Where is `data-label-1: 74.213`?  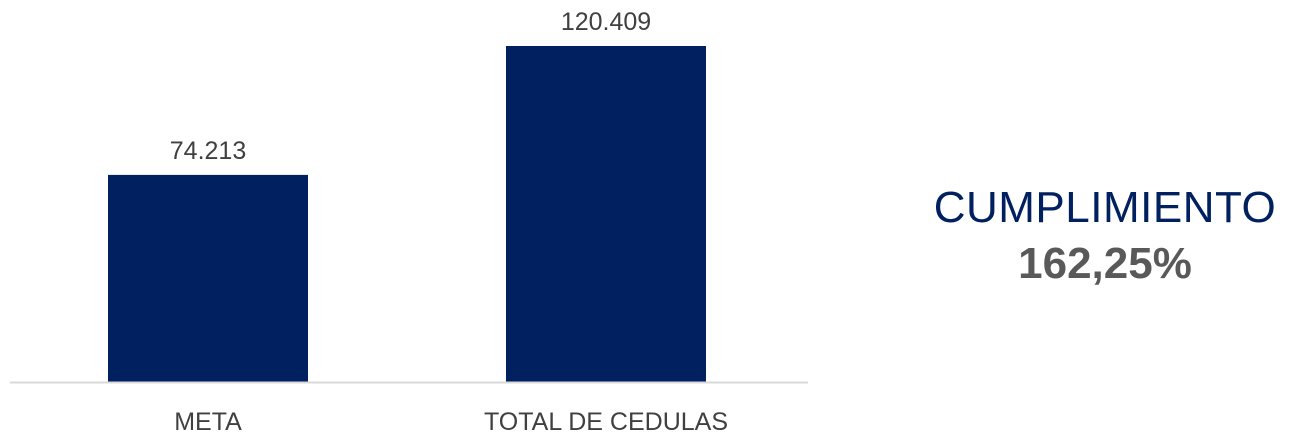
data-label-1: 74.213 is located at coordinates (208, 151).